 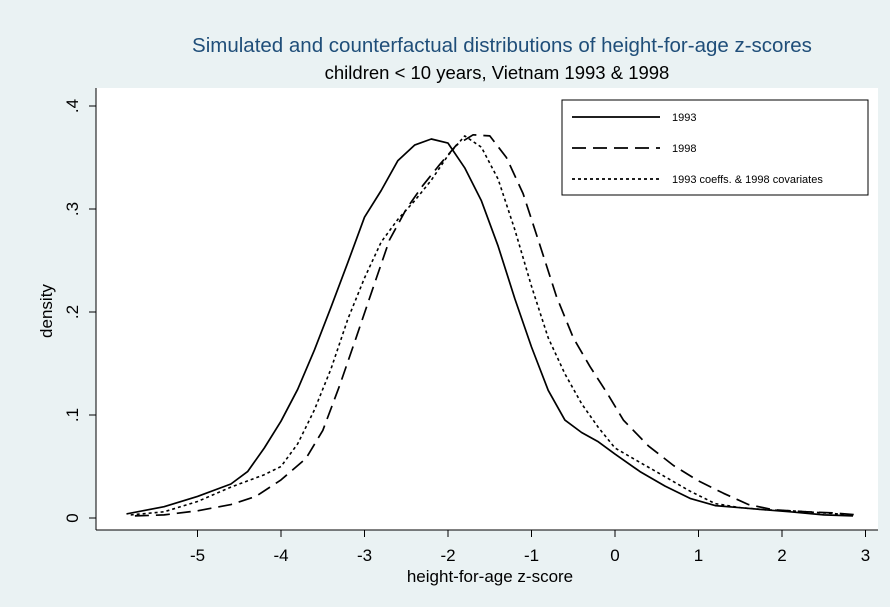 What do you see at coordinates (72, 312) in the screenshot?
I see `y-tick-label: .2` at bounding box center [72, 312].